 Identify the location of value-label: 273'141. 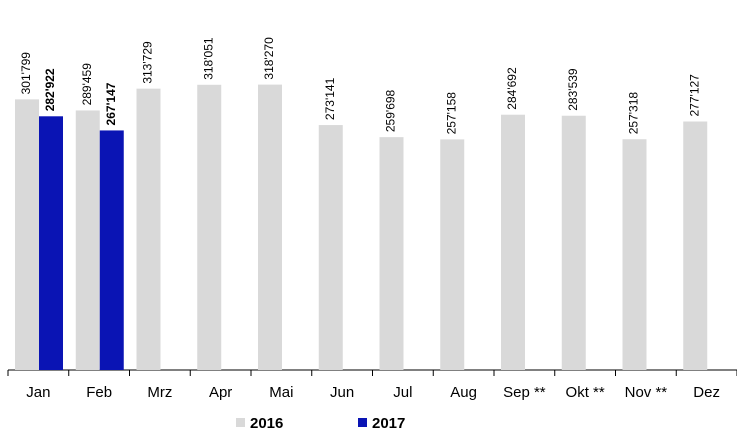
(330, 98).